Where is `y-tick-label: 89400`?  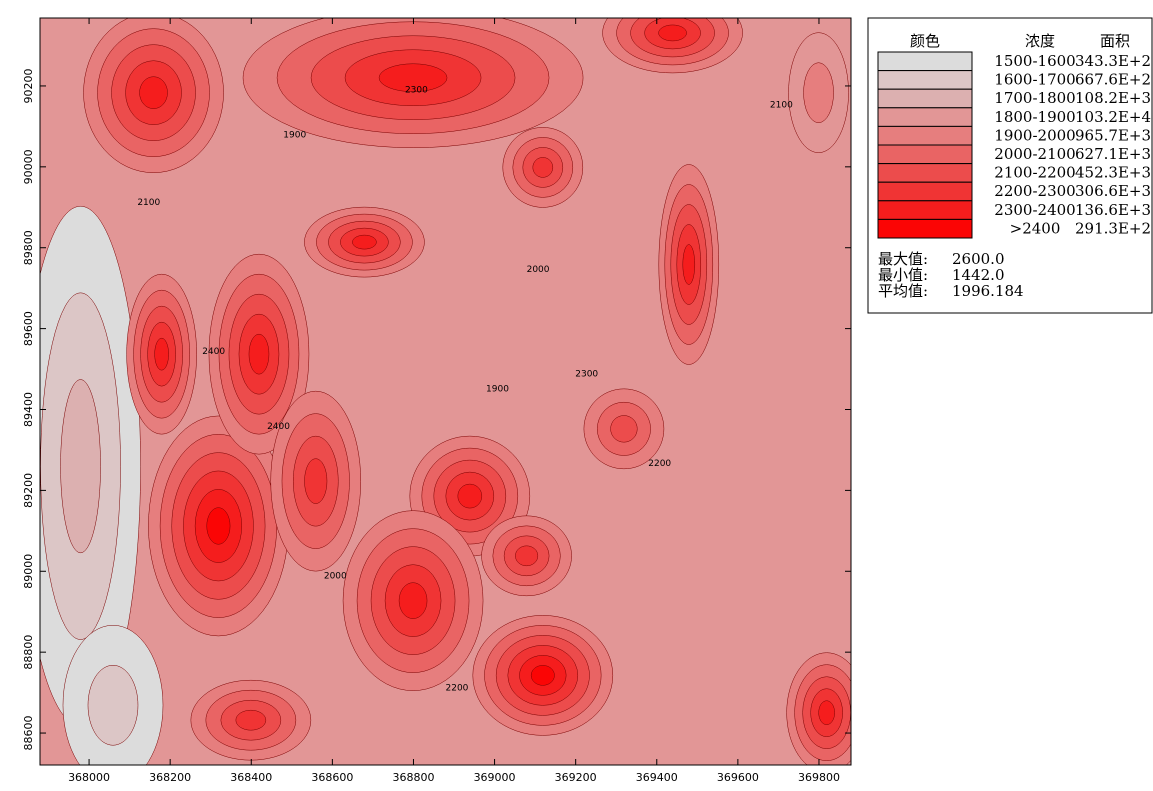 y-tick-label: 89400 is located at coordinates (28, 409).